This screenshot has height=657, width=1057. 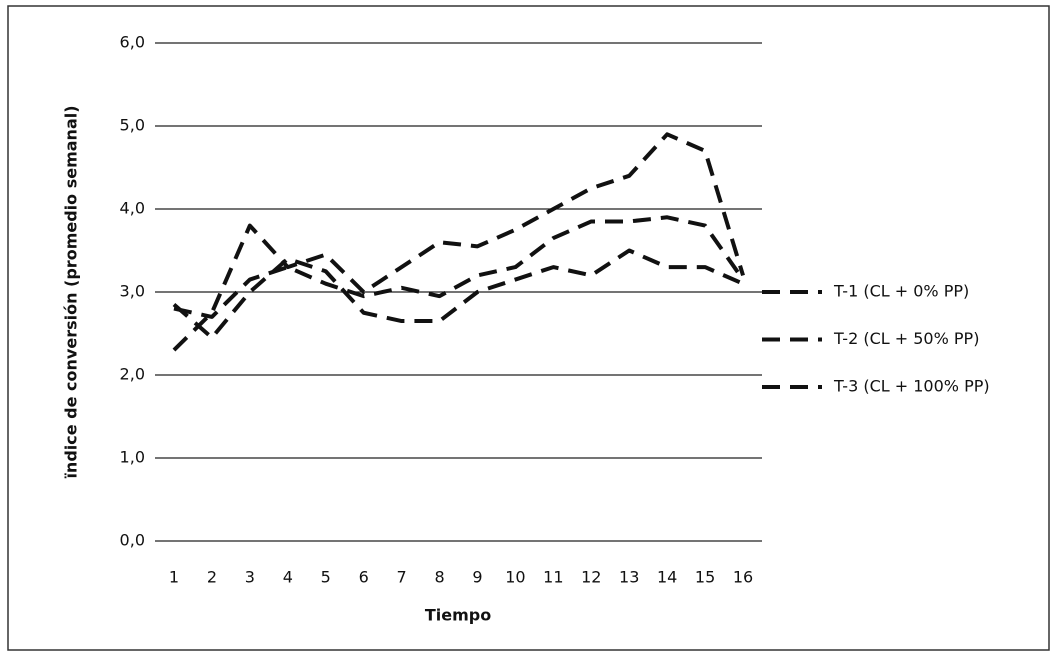 What do you see at coordinates (250, 577) in the screenshot?
I see `x-tick-label: 3` at bounding box center [250, 577].